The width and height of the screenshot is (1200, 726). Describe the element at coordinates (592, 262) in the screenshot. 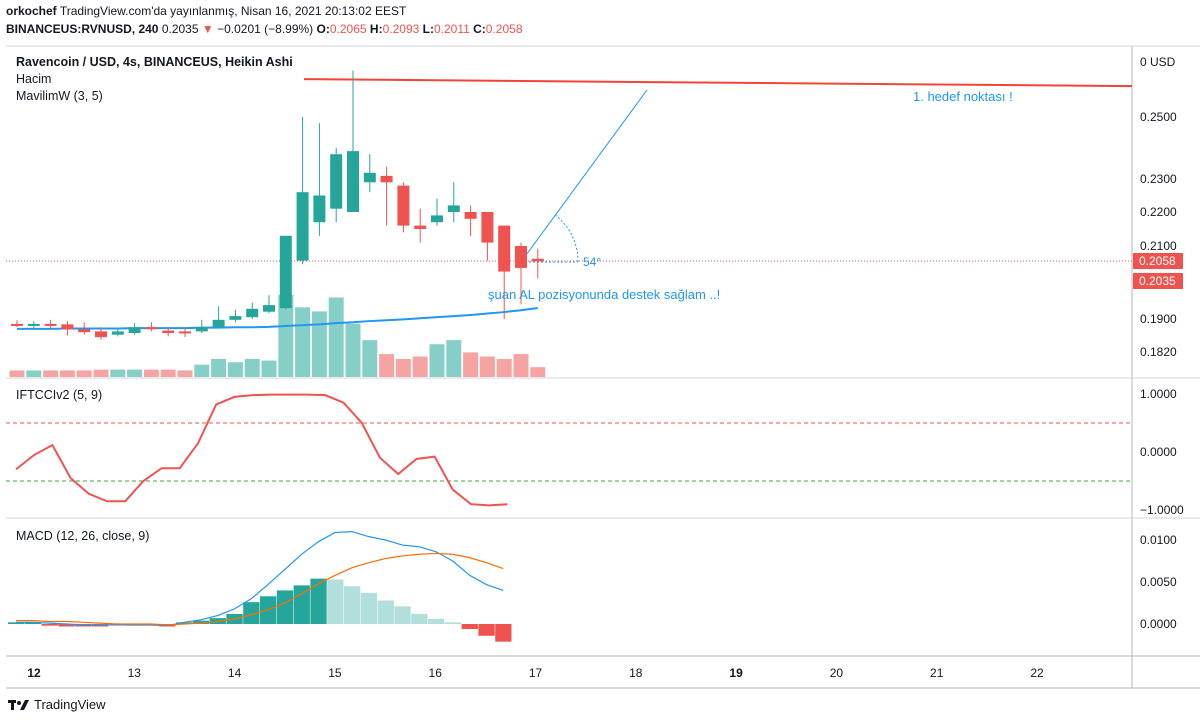

I see `angle-label: 54°` at that location.